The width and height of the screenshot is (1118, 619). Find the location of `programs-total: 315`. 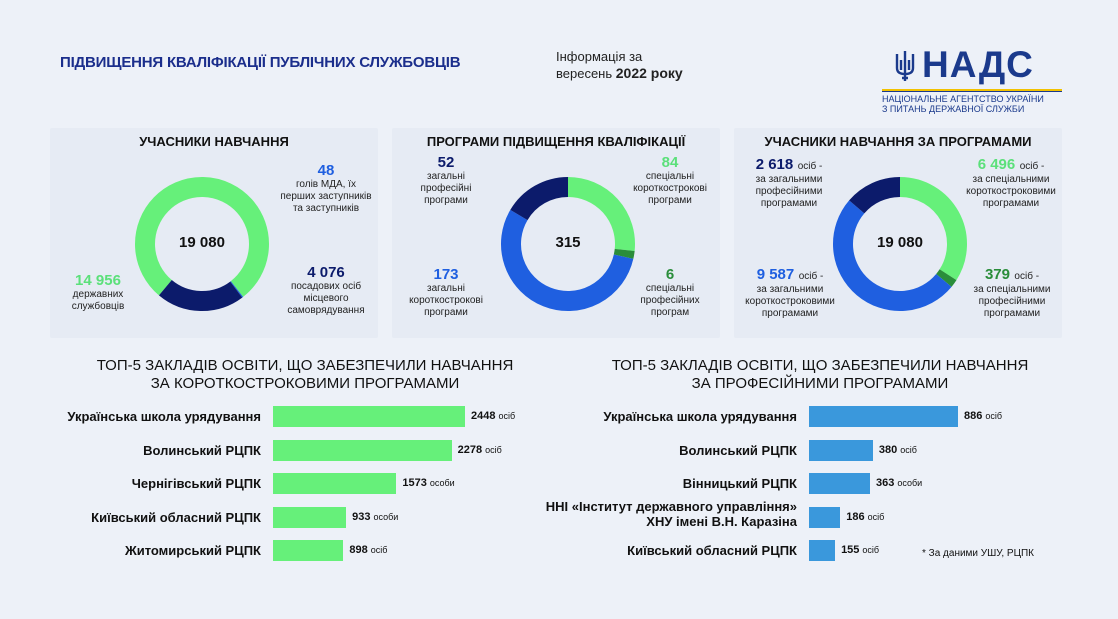

programs-total: 315 is located at coordinates (568, 242).